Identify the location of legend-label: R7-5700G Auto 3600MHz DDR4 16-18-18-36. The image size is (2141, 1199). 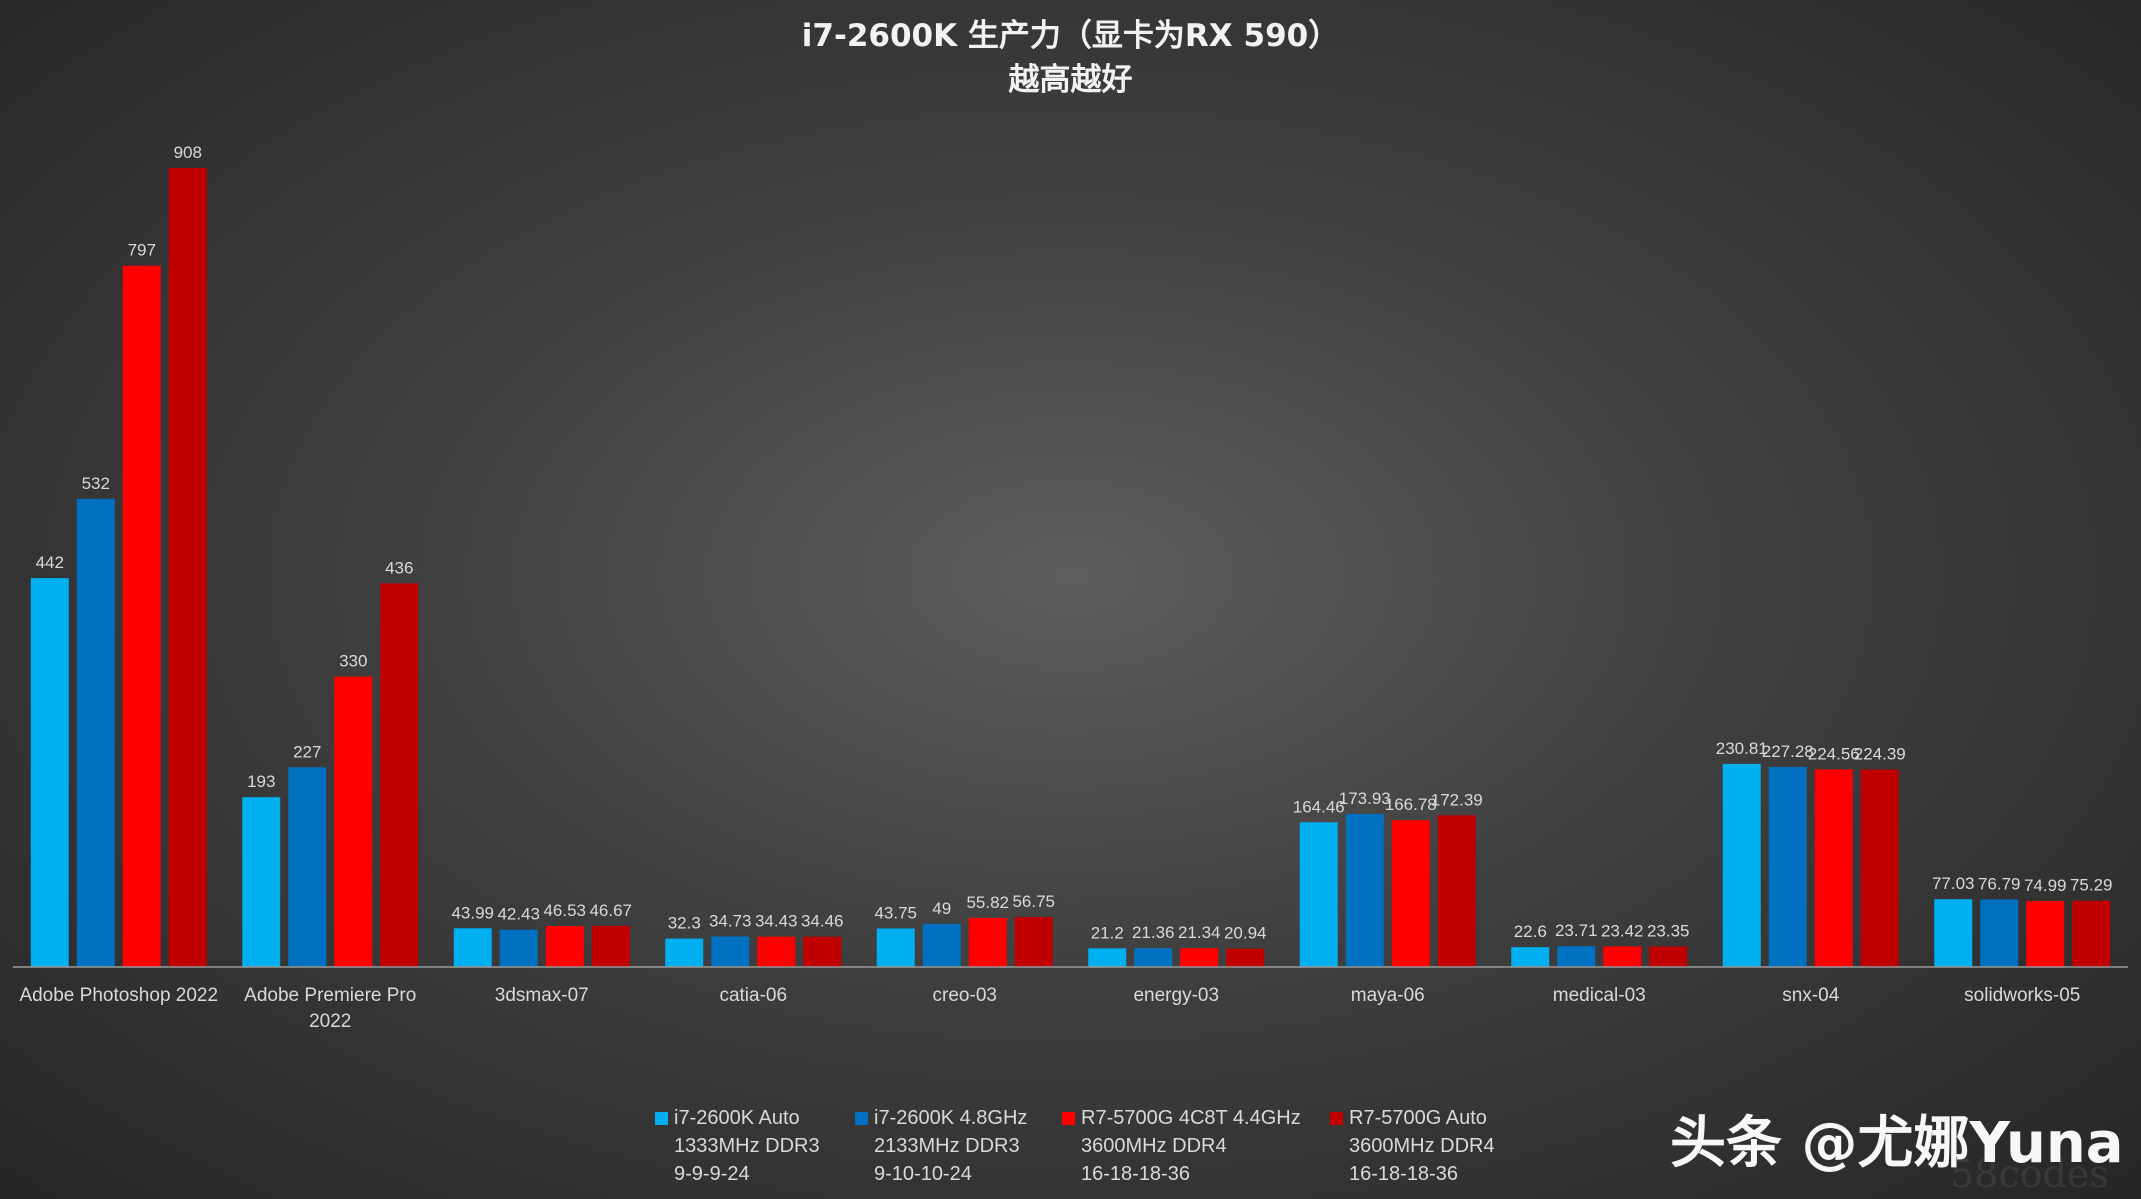
(1422, 1146).